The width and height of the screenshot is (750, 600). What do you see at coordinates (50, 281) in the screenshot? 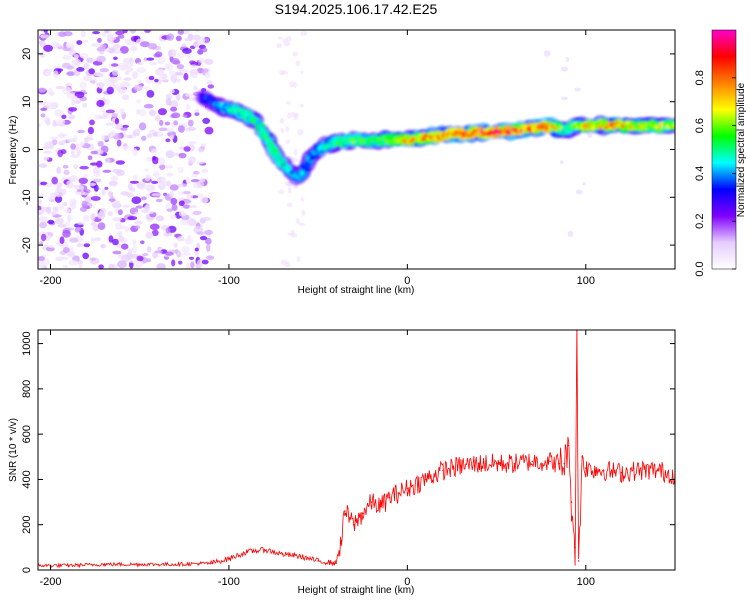
I see `x-tick-label: -200` at bounding box center [50, 281].